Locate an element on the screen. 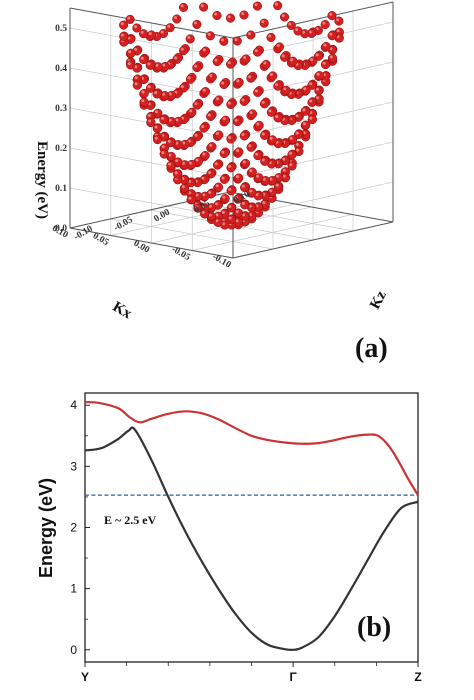 The width and height of the screenshot is (474, 700). panel-a-kz-axis-label: Kz is located at coordinates (378, 300).